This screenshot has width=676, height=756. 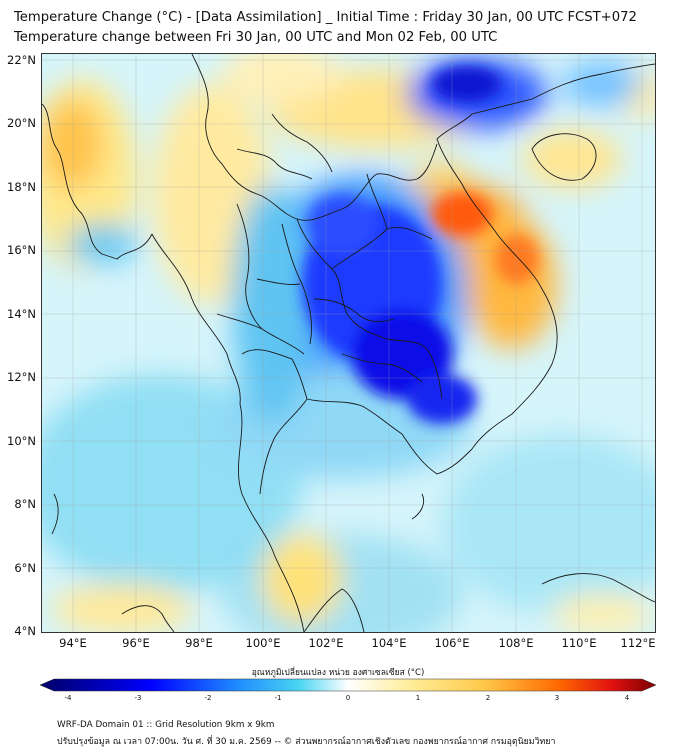 I want to click on colorbar-tick: 4, so click(x=627, y=698).